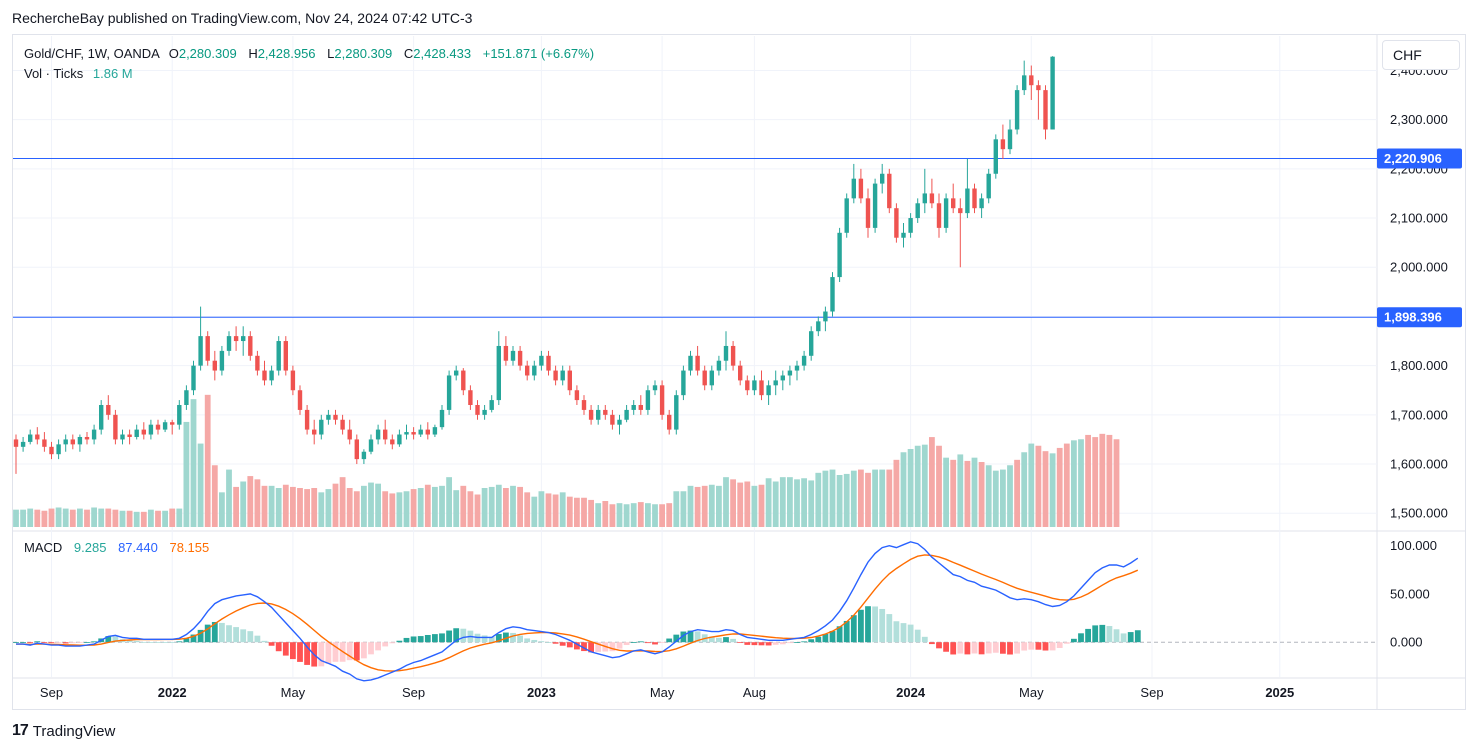  What do you see at coordinates (363, 53) in the screenshot?
I see `low-value: 2,280.309` at bounding box center [363, 53].